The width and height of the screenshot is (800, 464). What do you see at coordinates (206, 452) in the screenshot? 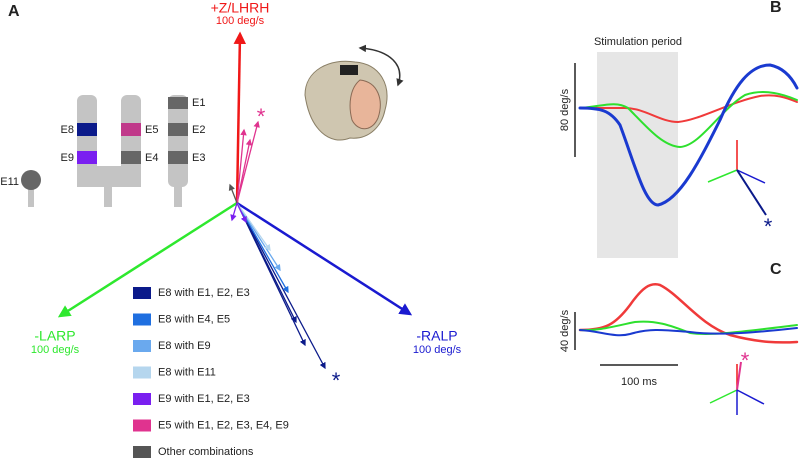
I see `legend-label: Other combinations` at bounding box center [206, 452].